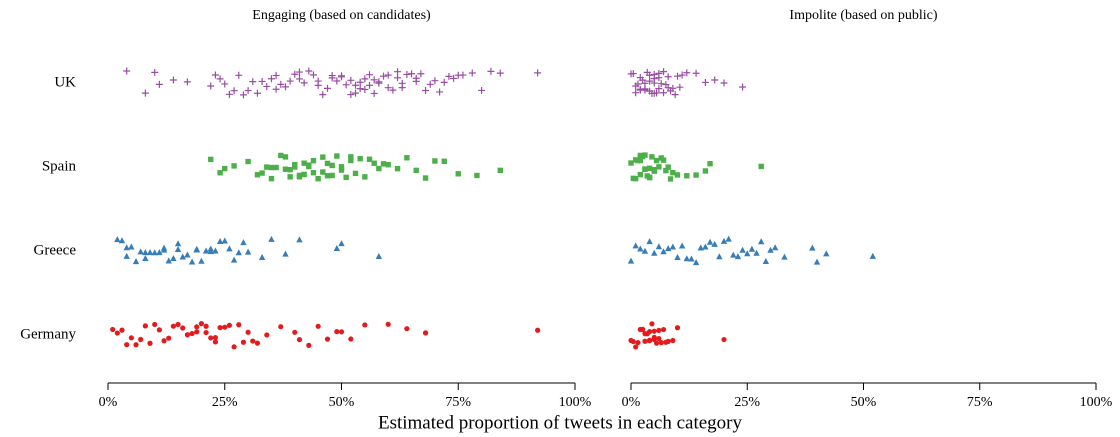 The image size is (1120, 437). I want to click on y-tick-label: Germany, so click(48, 334).